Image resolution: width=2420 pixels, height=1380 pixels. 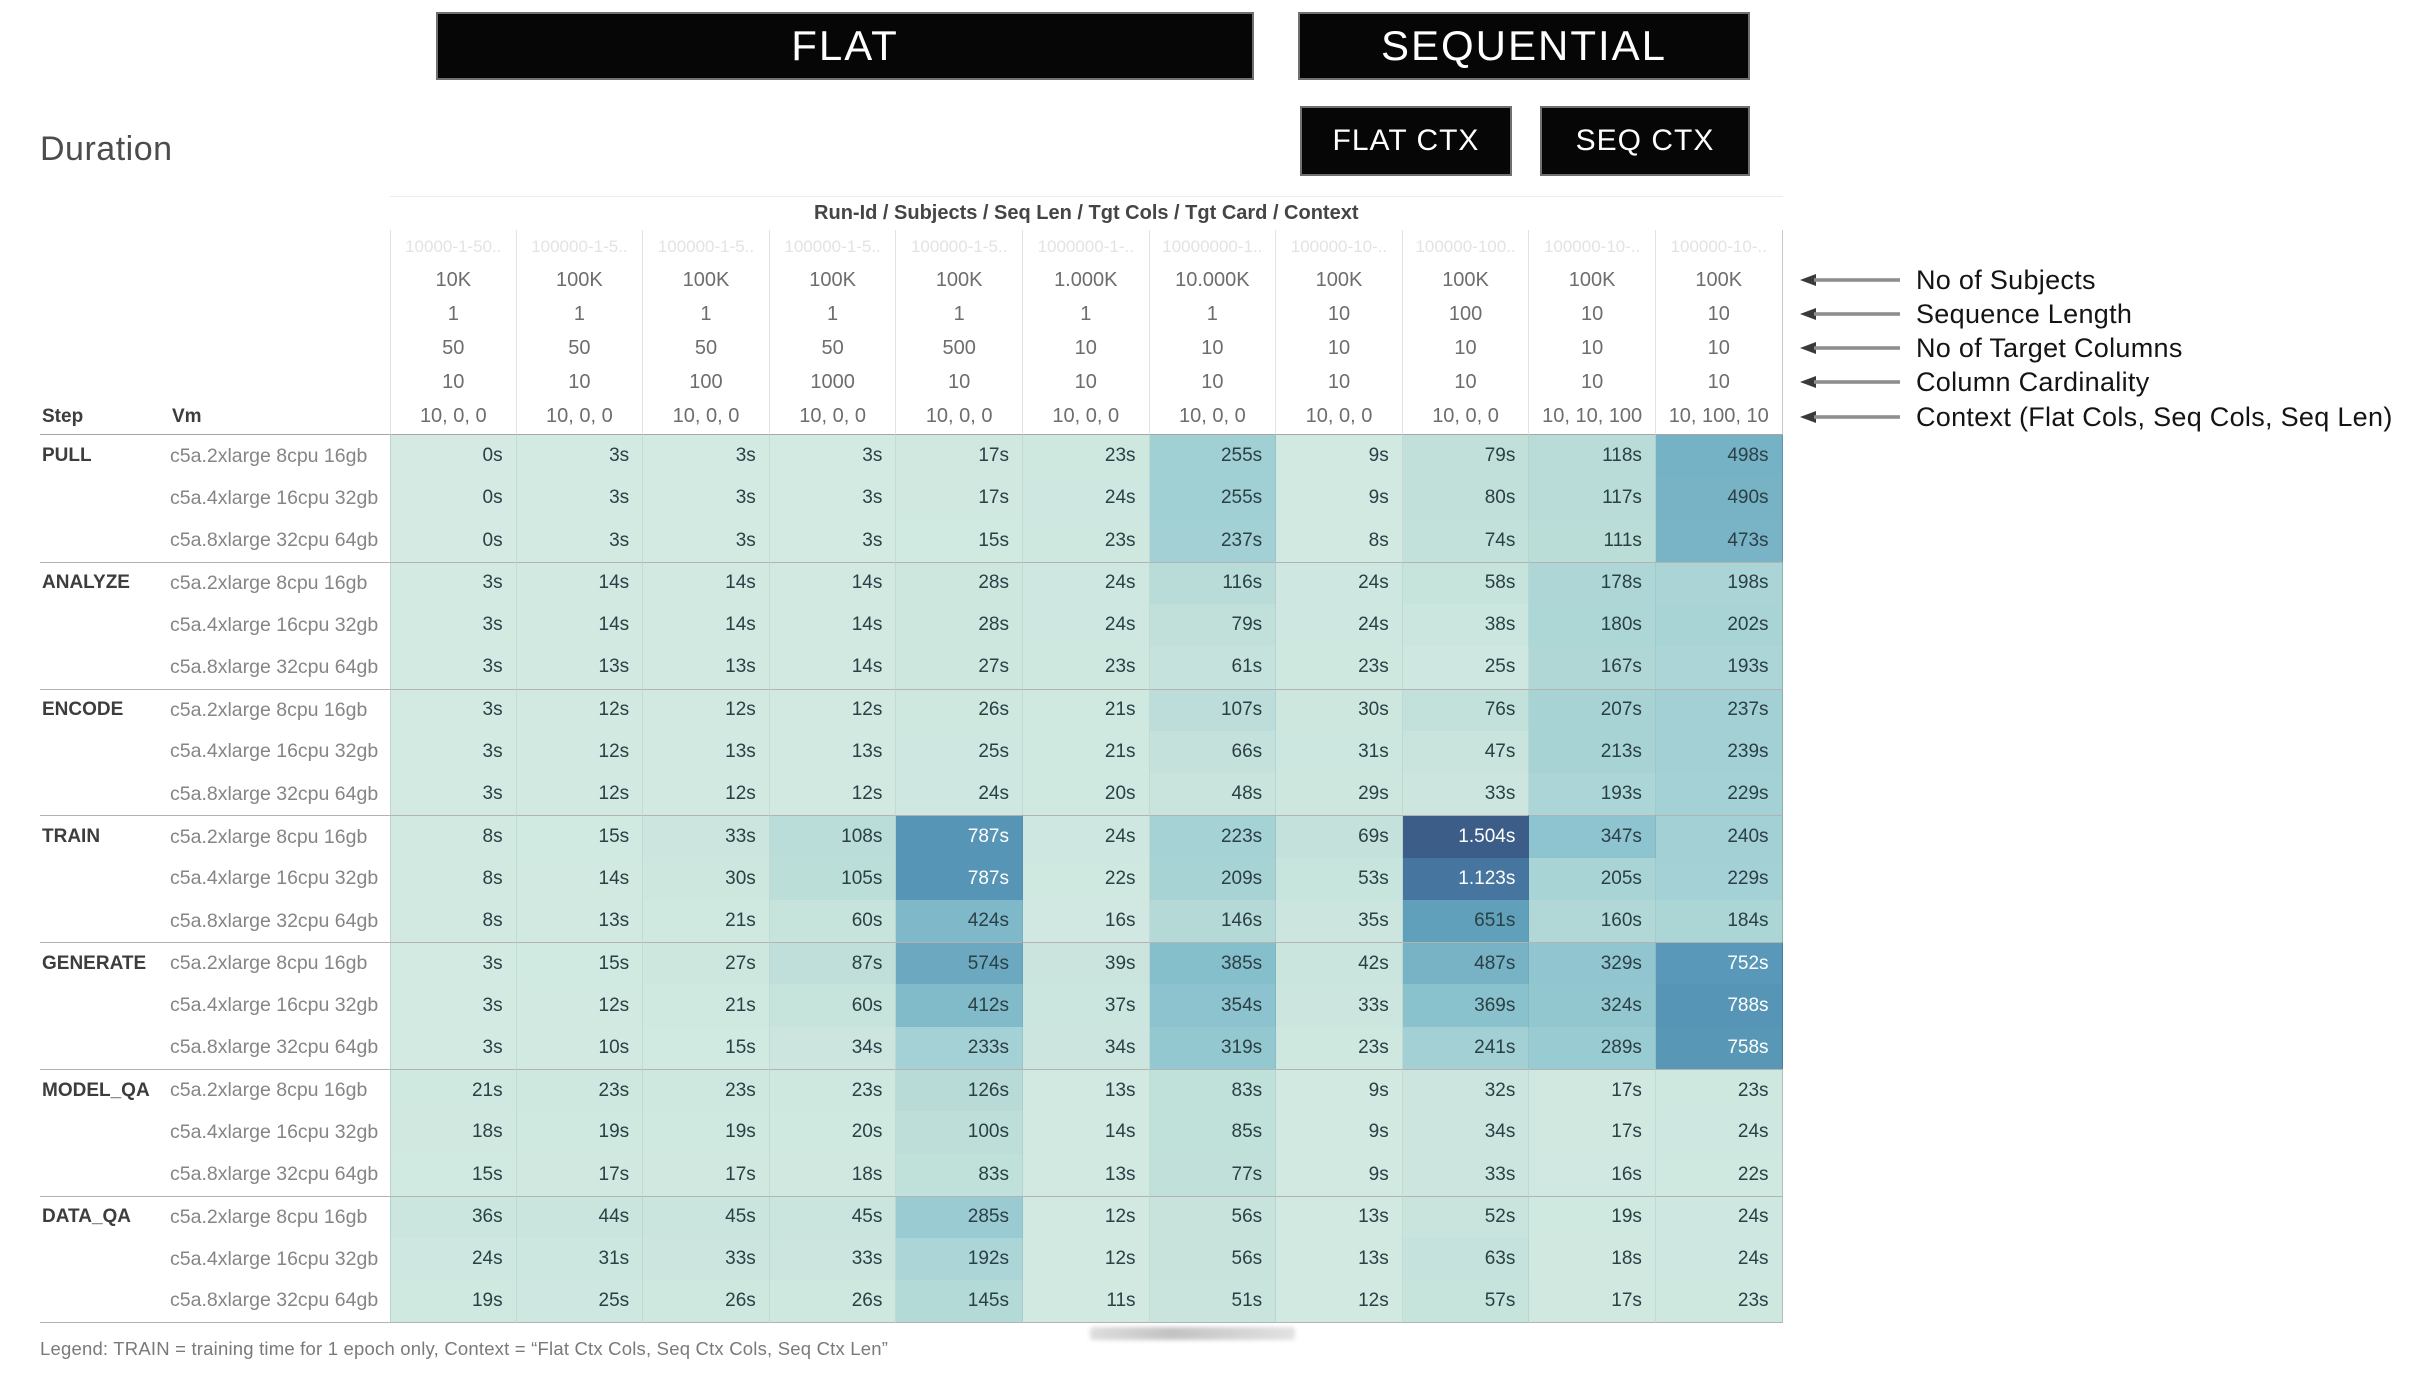 I want to click on step-label: TRAIN, so click(x=105, y=836).